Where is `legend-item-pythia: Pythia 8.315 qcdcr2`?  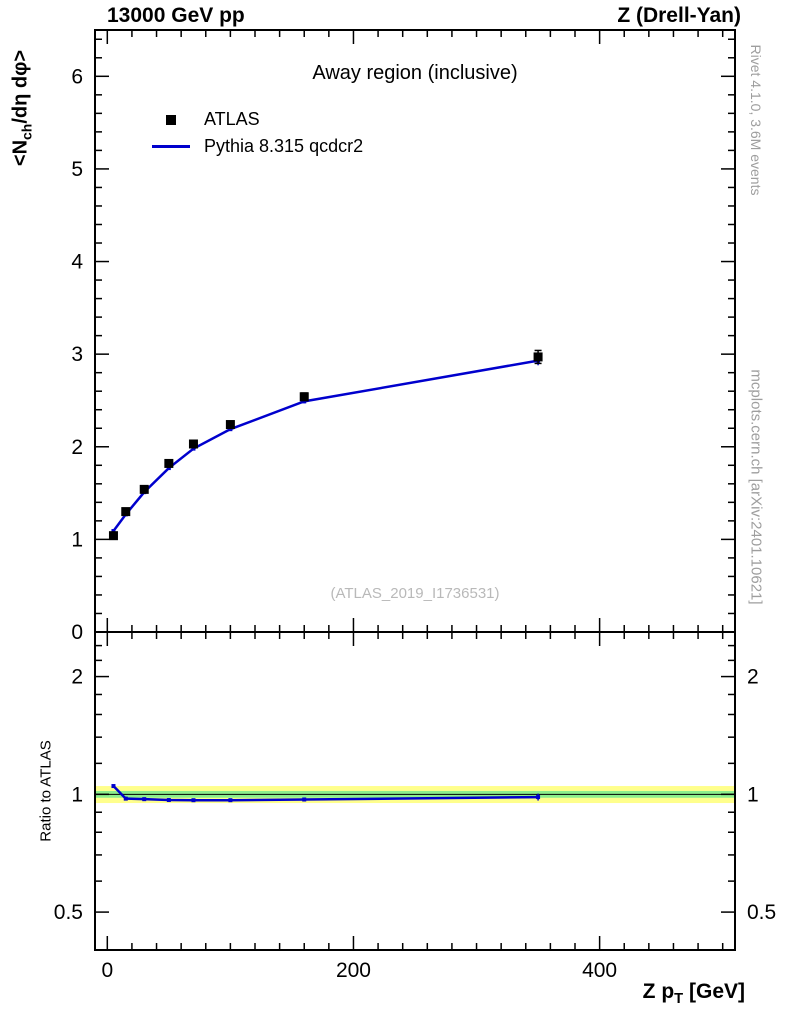
legend-item-pythia: Pythia 8.315 qcdcr2 is located at coordinates (255, 146).